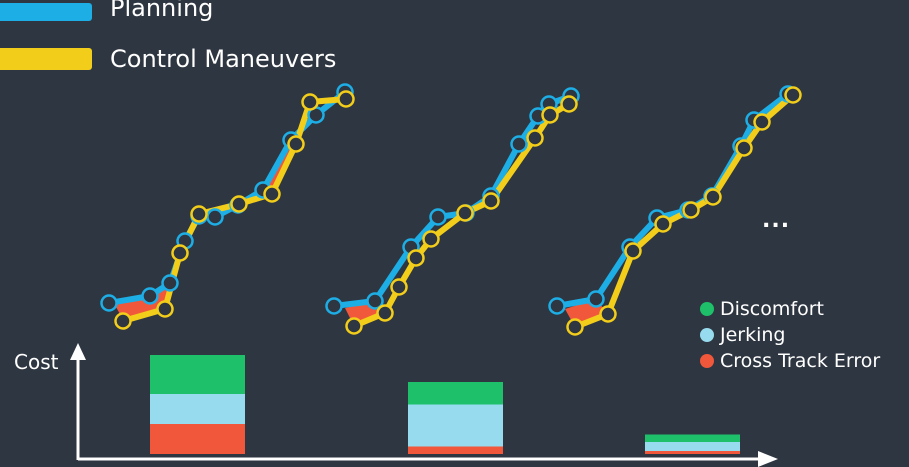  What do you see at coordinates (707, 309) in the screenshot?
I see `discomfort-dot` at bounding box center [707, 309].